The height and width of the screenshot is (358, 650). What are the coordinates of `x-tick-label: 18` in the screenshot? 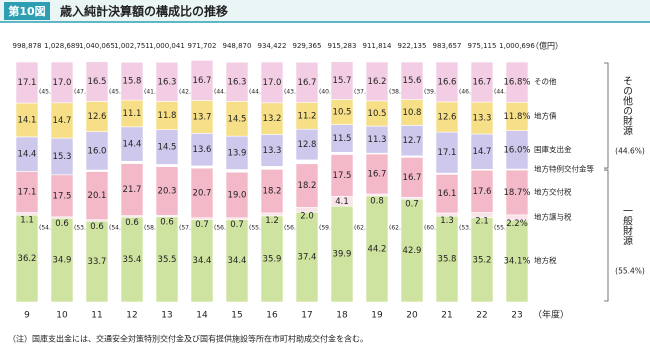 It's located at (342, 316).